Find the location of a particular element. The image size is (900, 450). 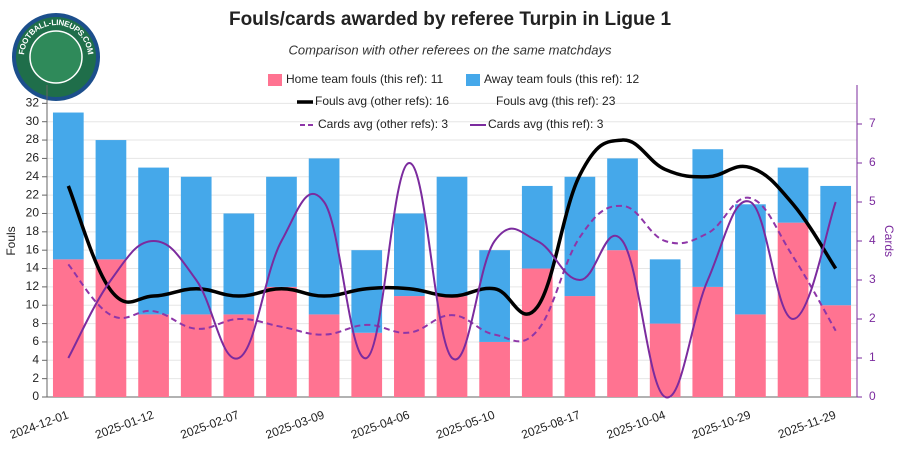

y-tick-label: 28 is located at coordinates (33, 139).